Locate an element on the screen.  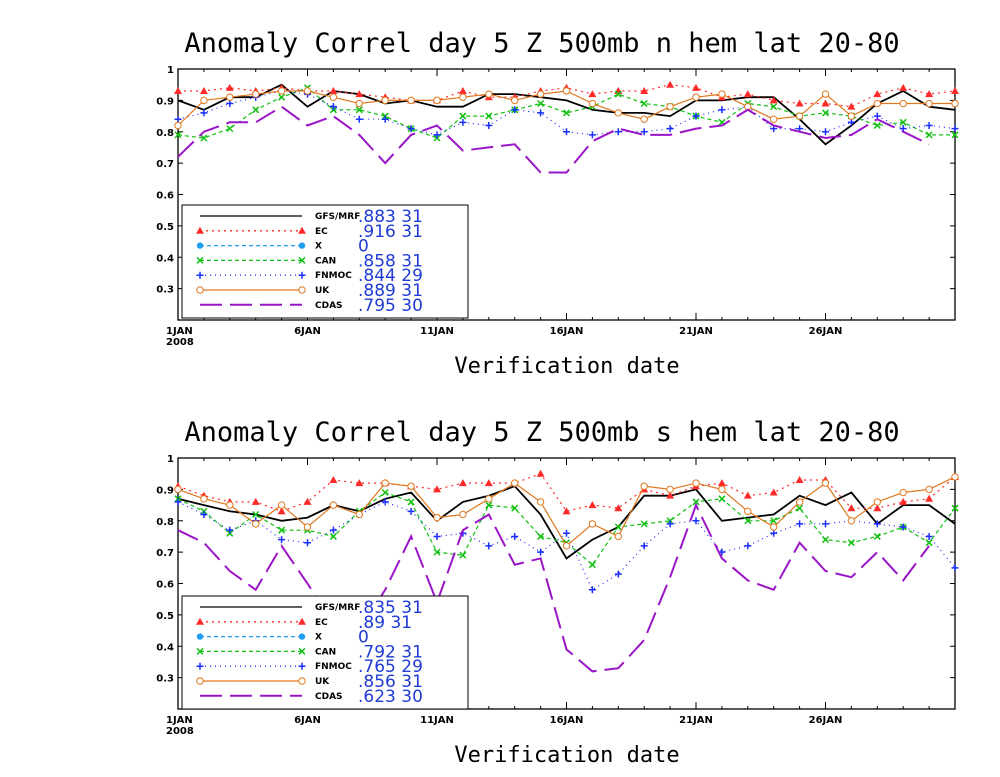
x-tick-label: 16JAN is located at coordinates (567, 331).